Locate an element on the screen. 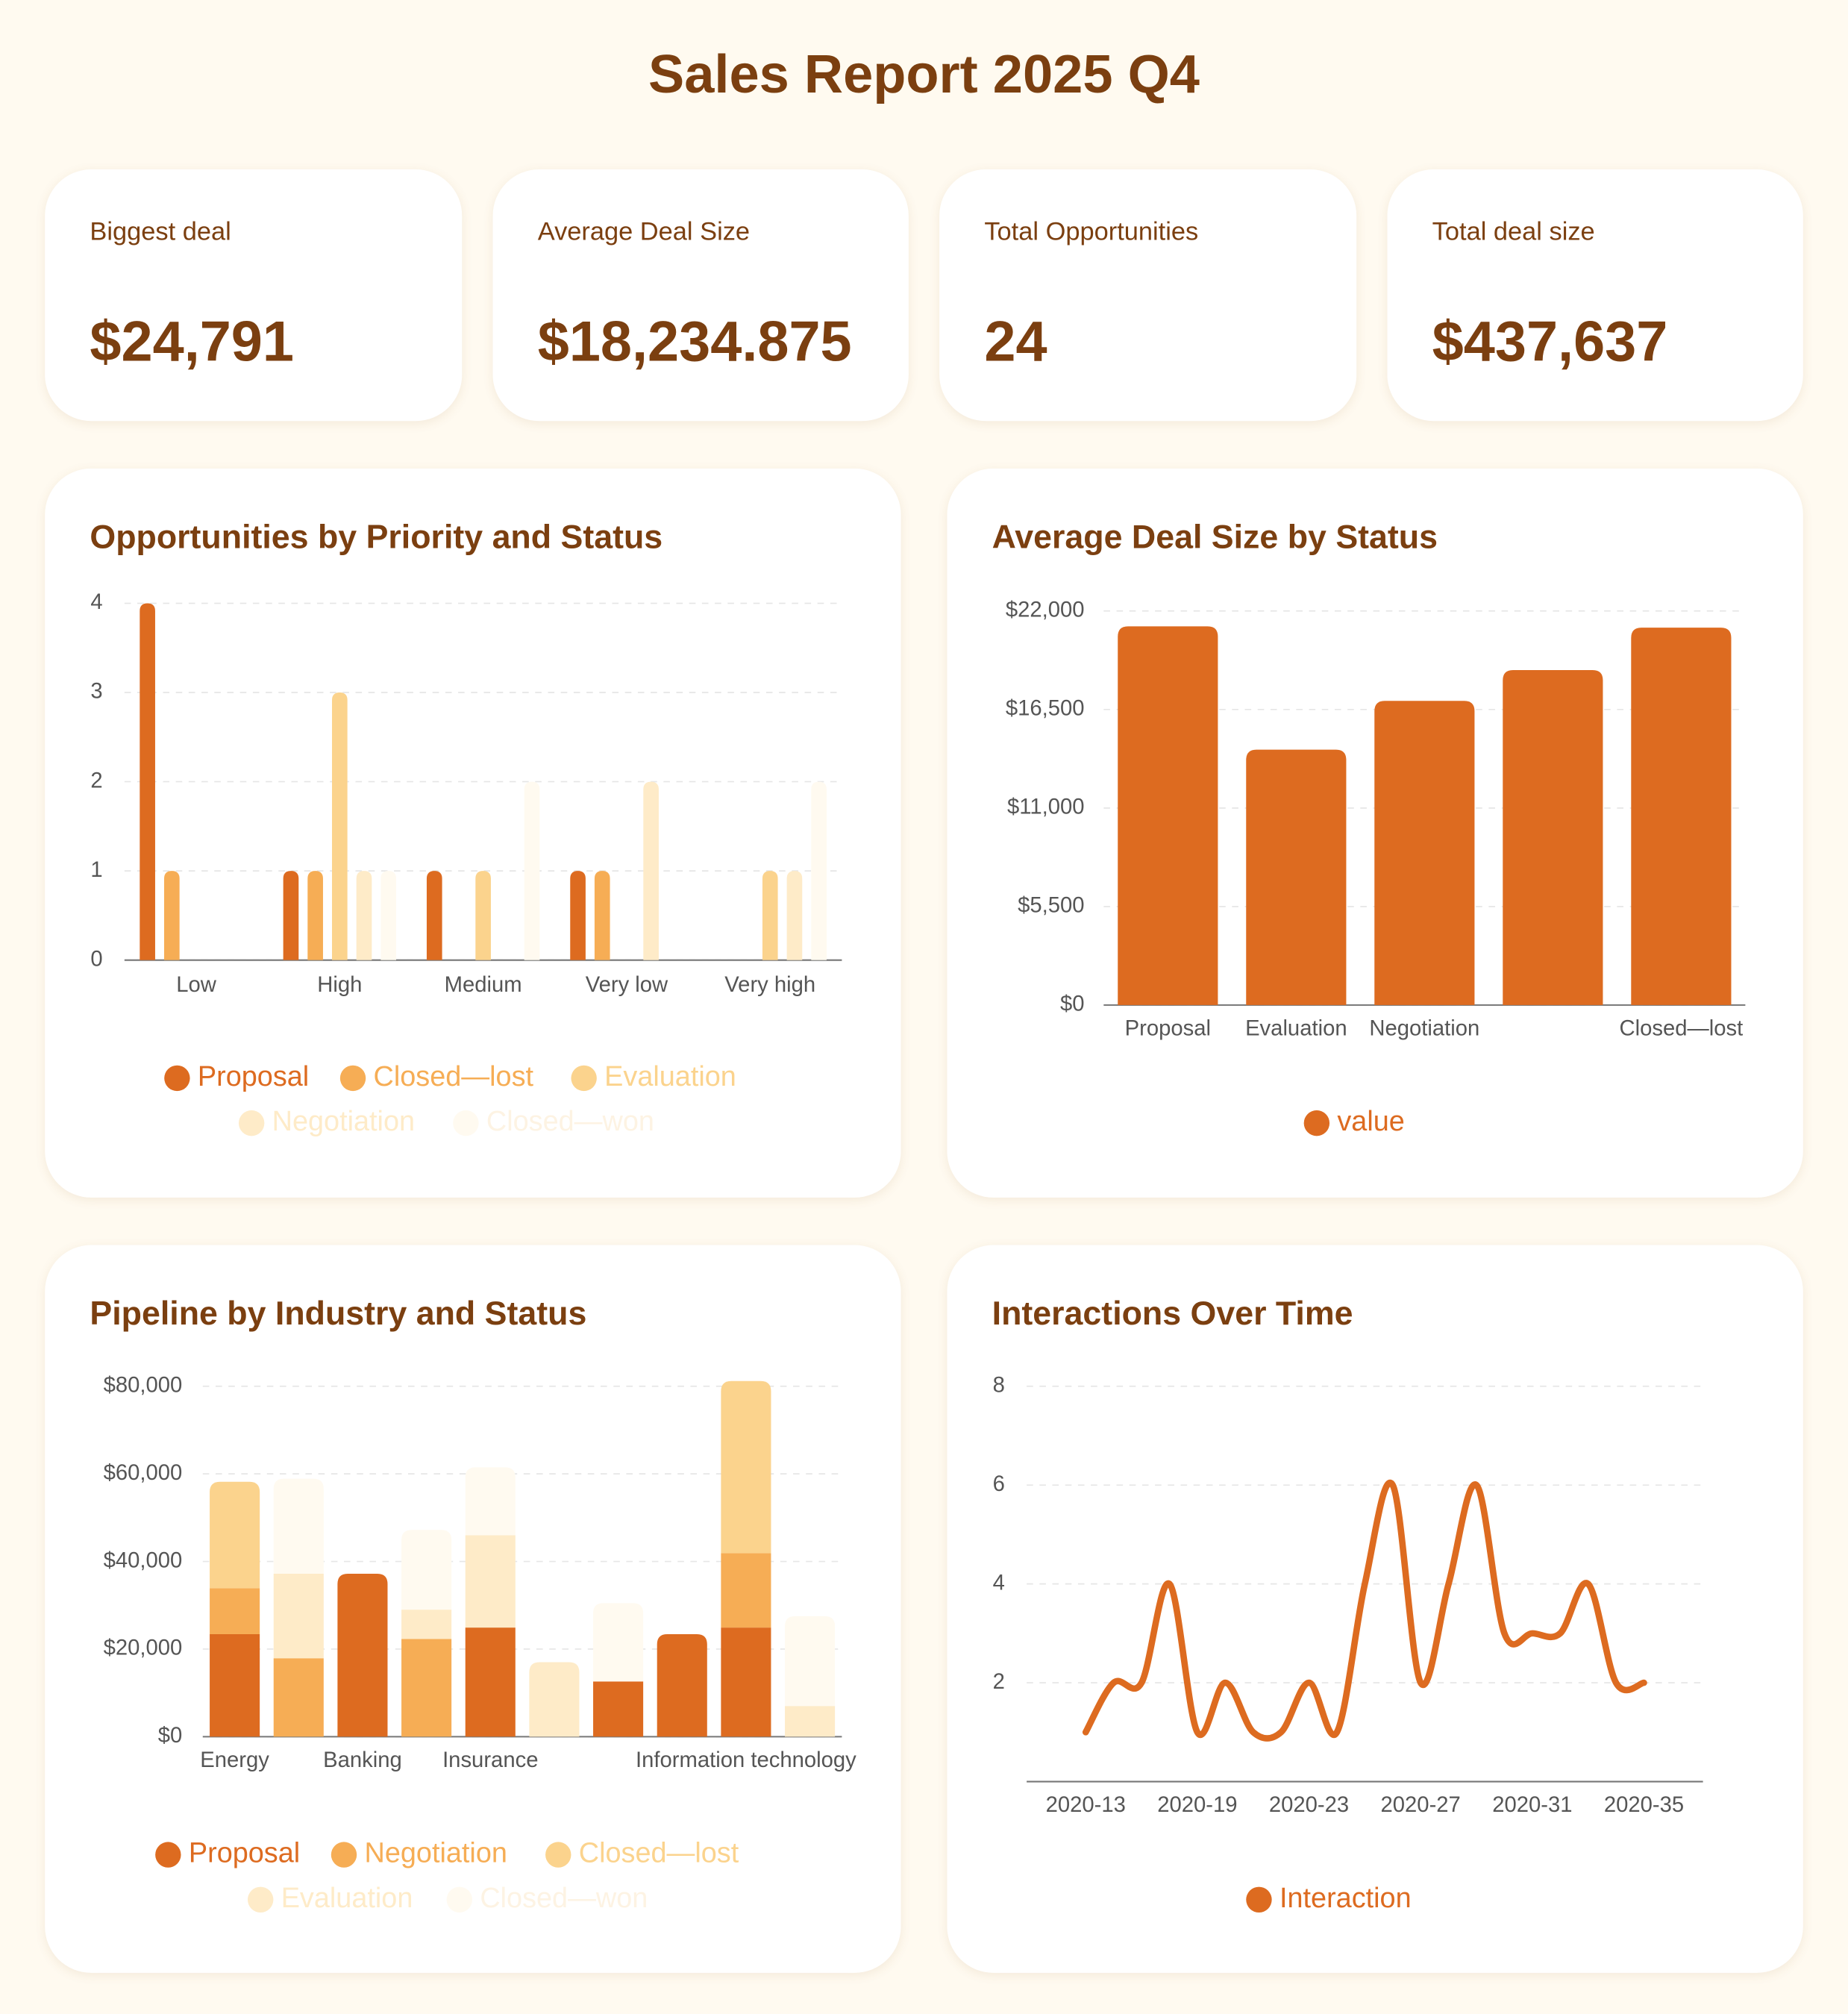  x-tick-label: Very low is located at coordinates (627, 985).